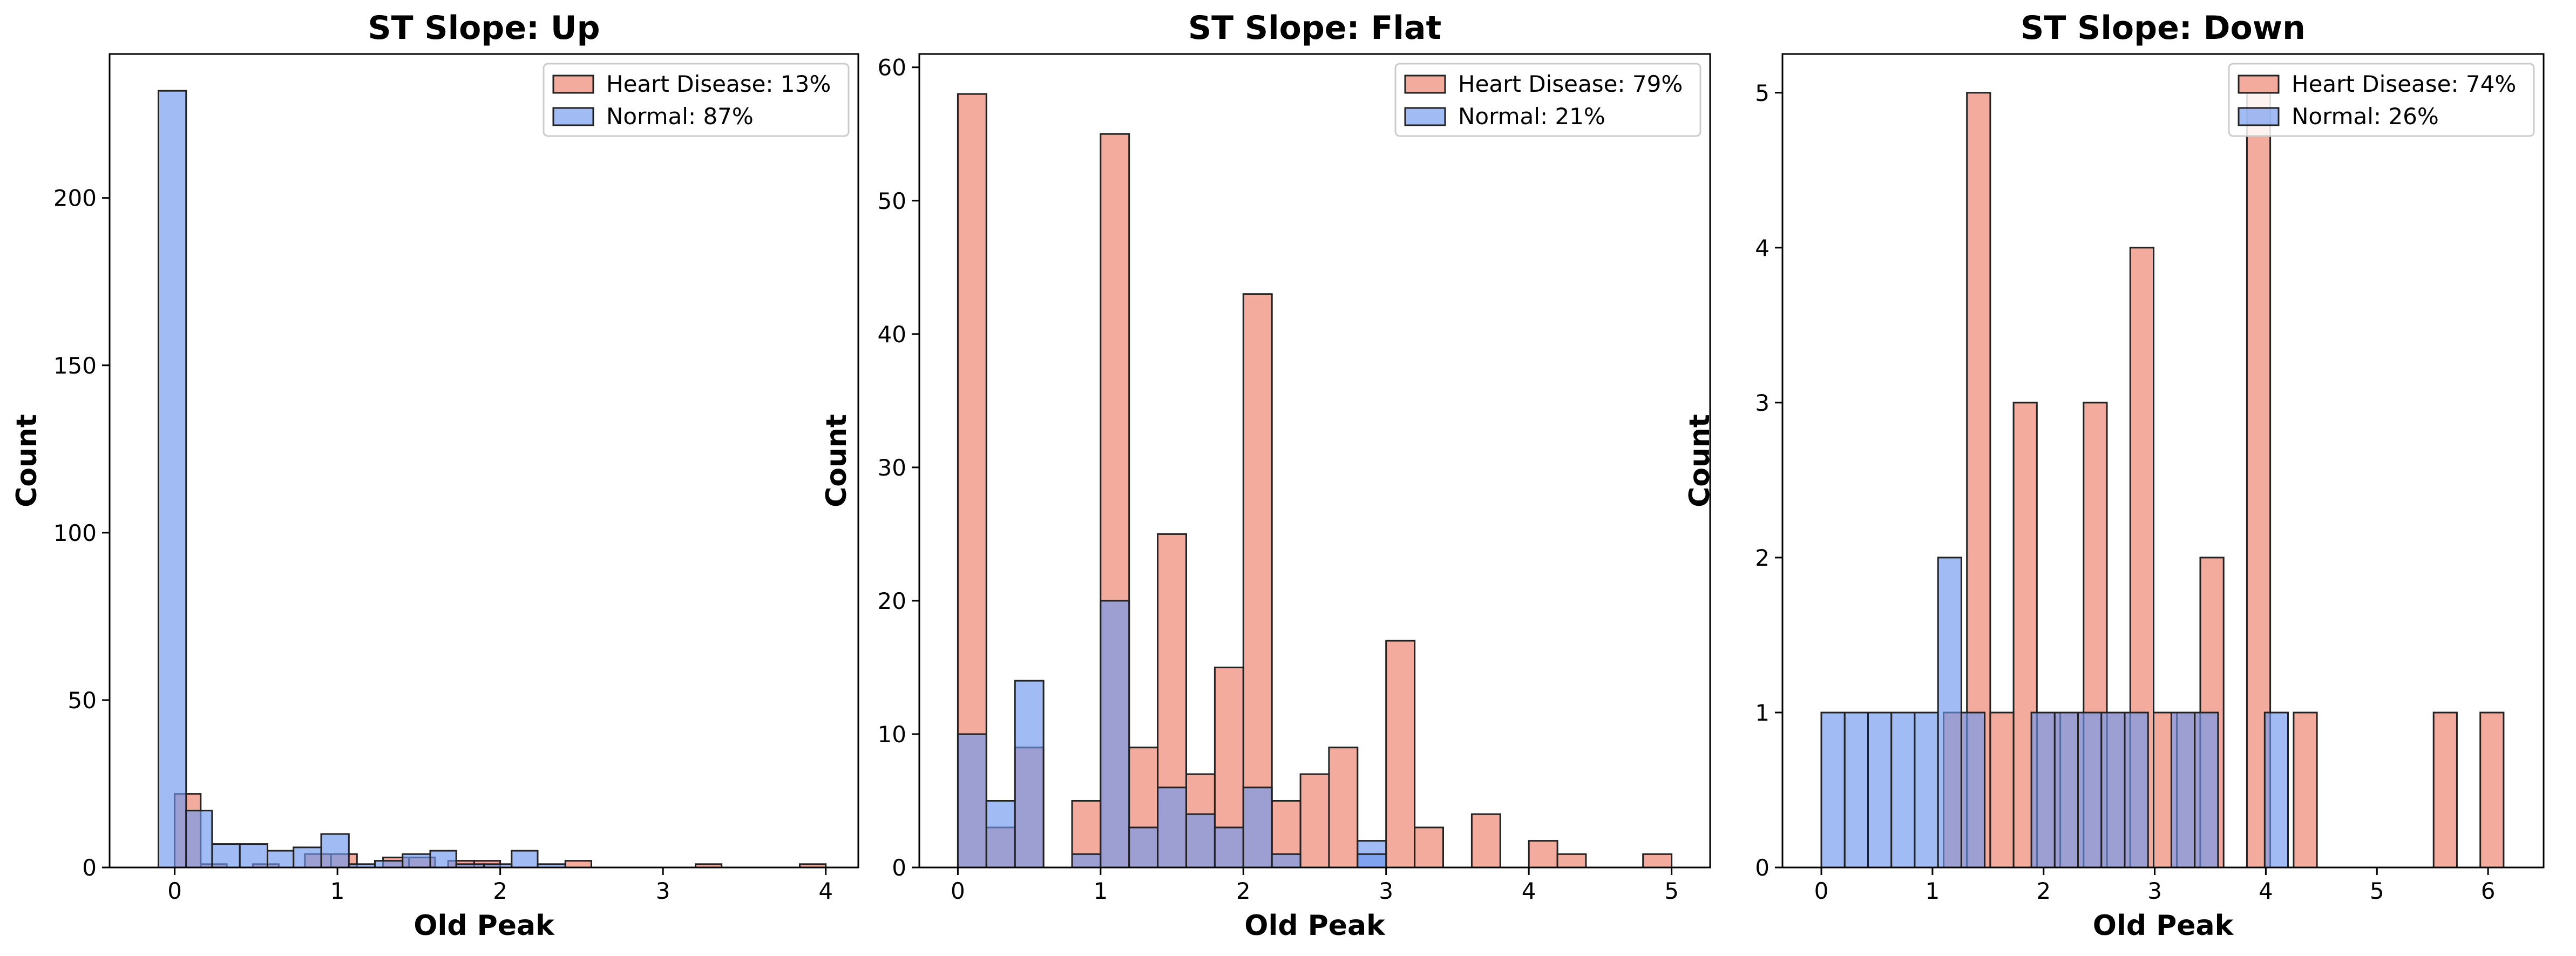 The image size is (2576, 956). What do you see at coordinates (1763, 248) in the screenshot?
I see `y-tick-label: 4` at bounding box center [1763, 248].